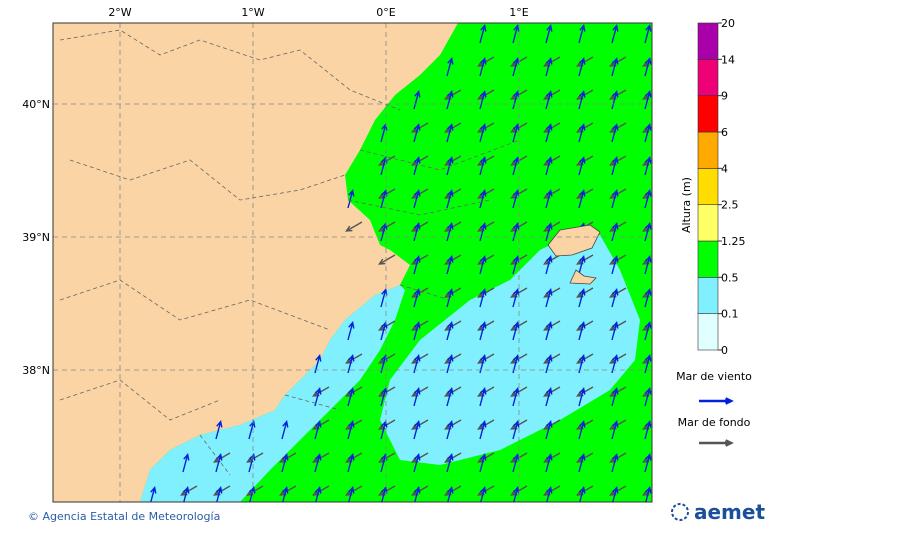 The image size is (900, 533). I want to click on colorbar-tick-label: 1.25, so click(733, 241).